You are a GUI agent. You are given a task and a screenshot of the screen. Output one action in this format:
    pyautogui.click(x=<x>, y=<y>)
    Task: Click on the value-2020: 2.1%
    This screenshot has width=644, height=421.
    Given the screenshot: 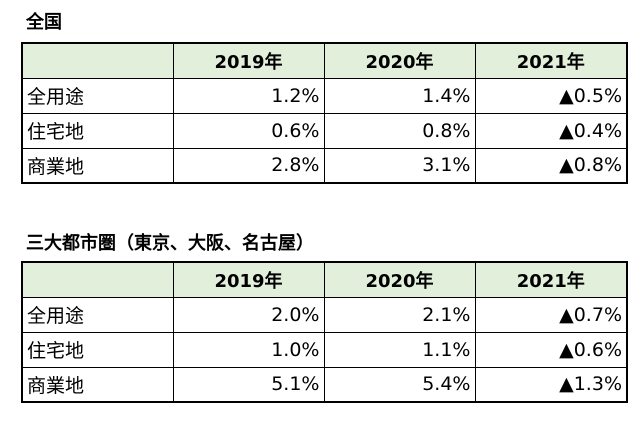 What is the action you would take?
    pyautogui.click(x=399, y=314)
    